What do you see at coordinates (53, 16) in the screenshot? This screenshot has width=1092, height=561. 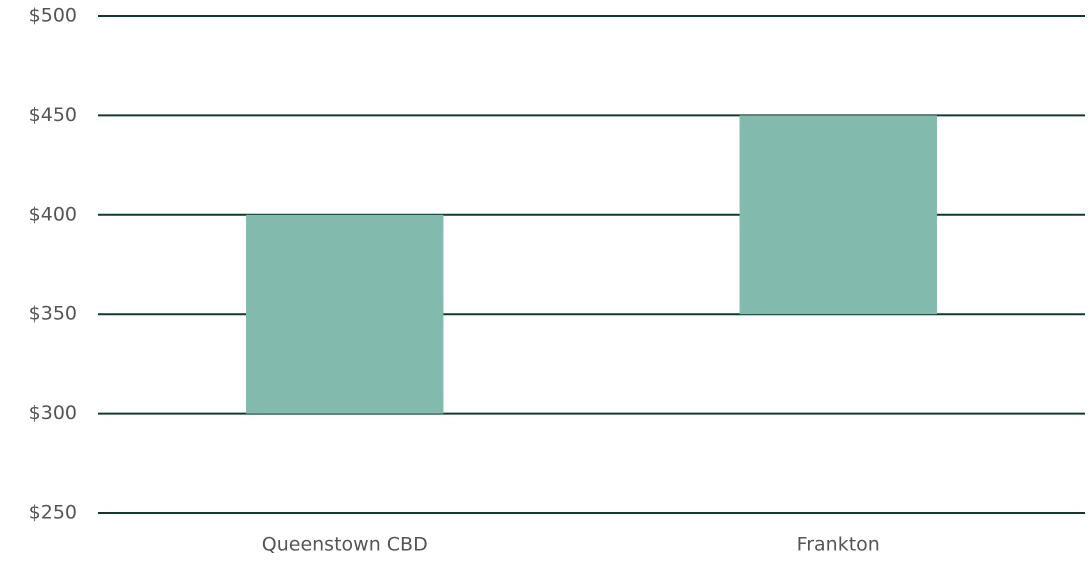 I see `y-tick-label: $500` at bounding box center [53, 16].